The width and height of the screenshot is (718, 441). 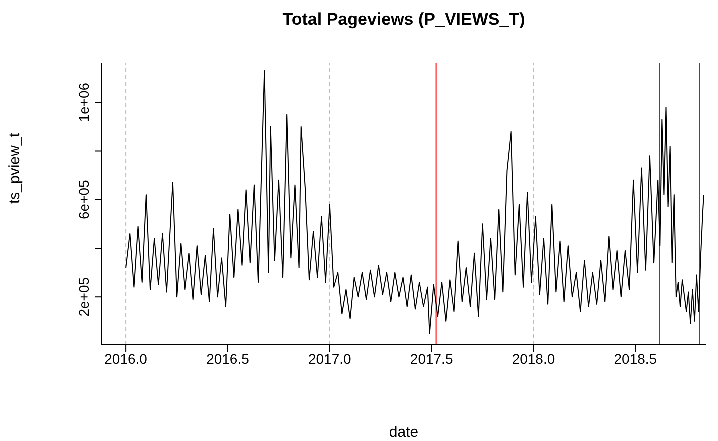 What do you see at coordinates (126, 358) in the screenshot?
I see `x-tick-label: 2016.0` at bounding box center [126, 358].